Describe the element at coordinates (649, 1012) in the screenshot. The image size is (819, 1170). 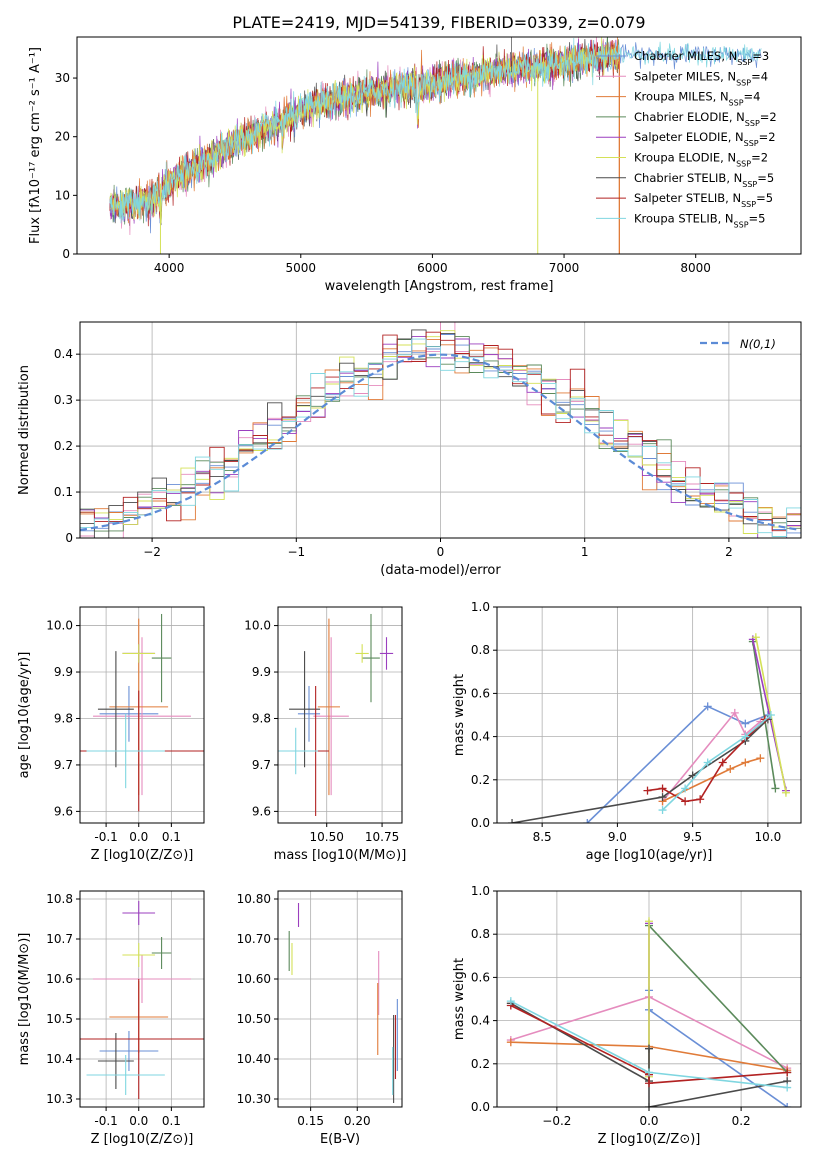
I see `lines-mass_weight_vs_Z` at that location.